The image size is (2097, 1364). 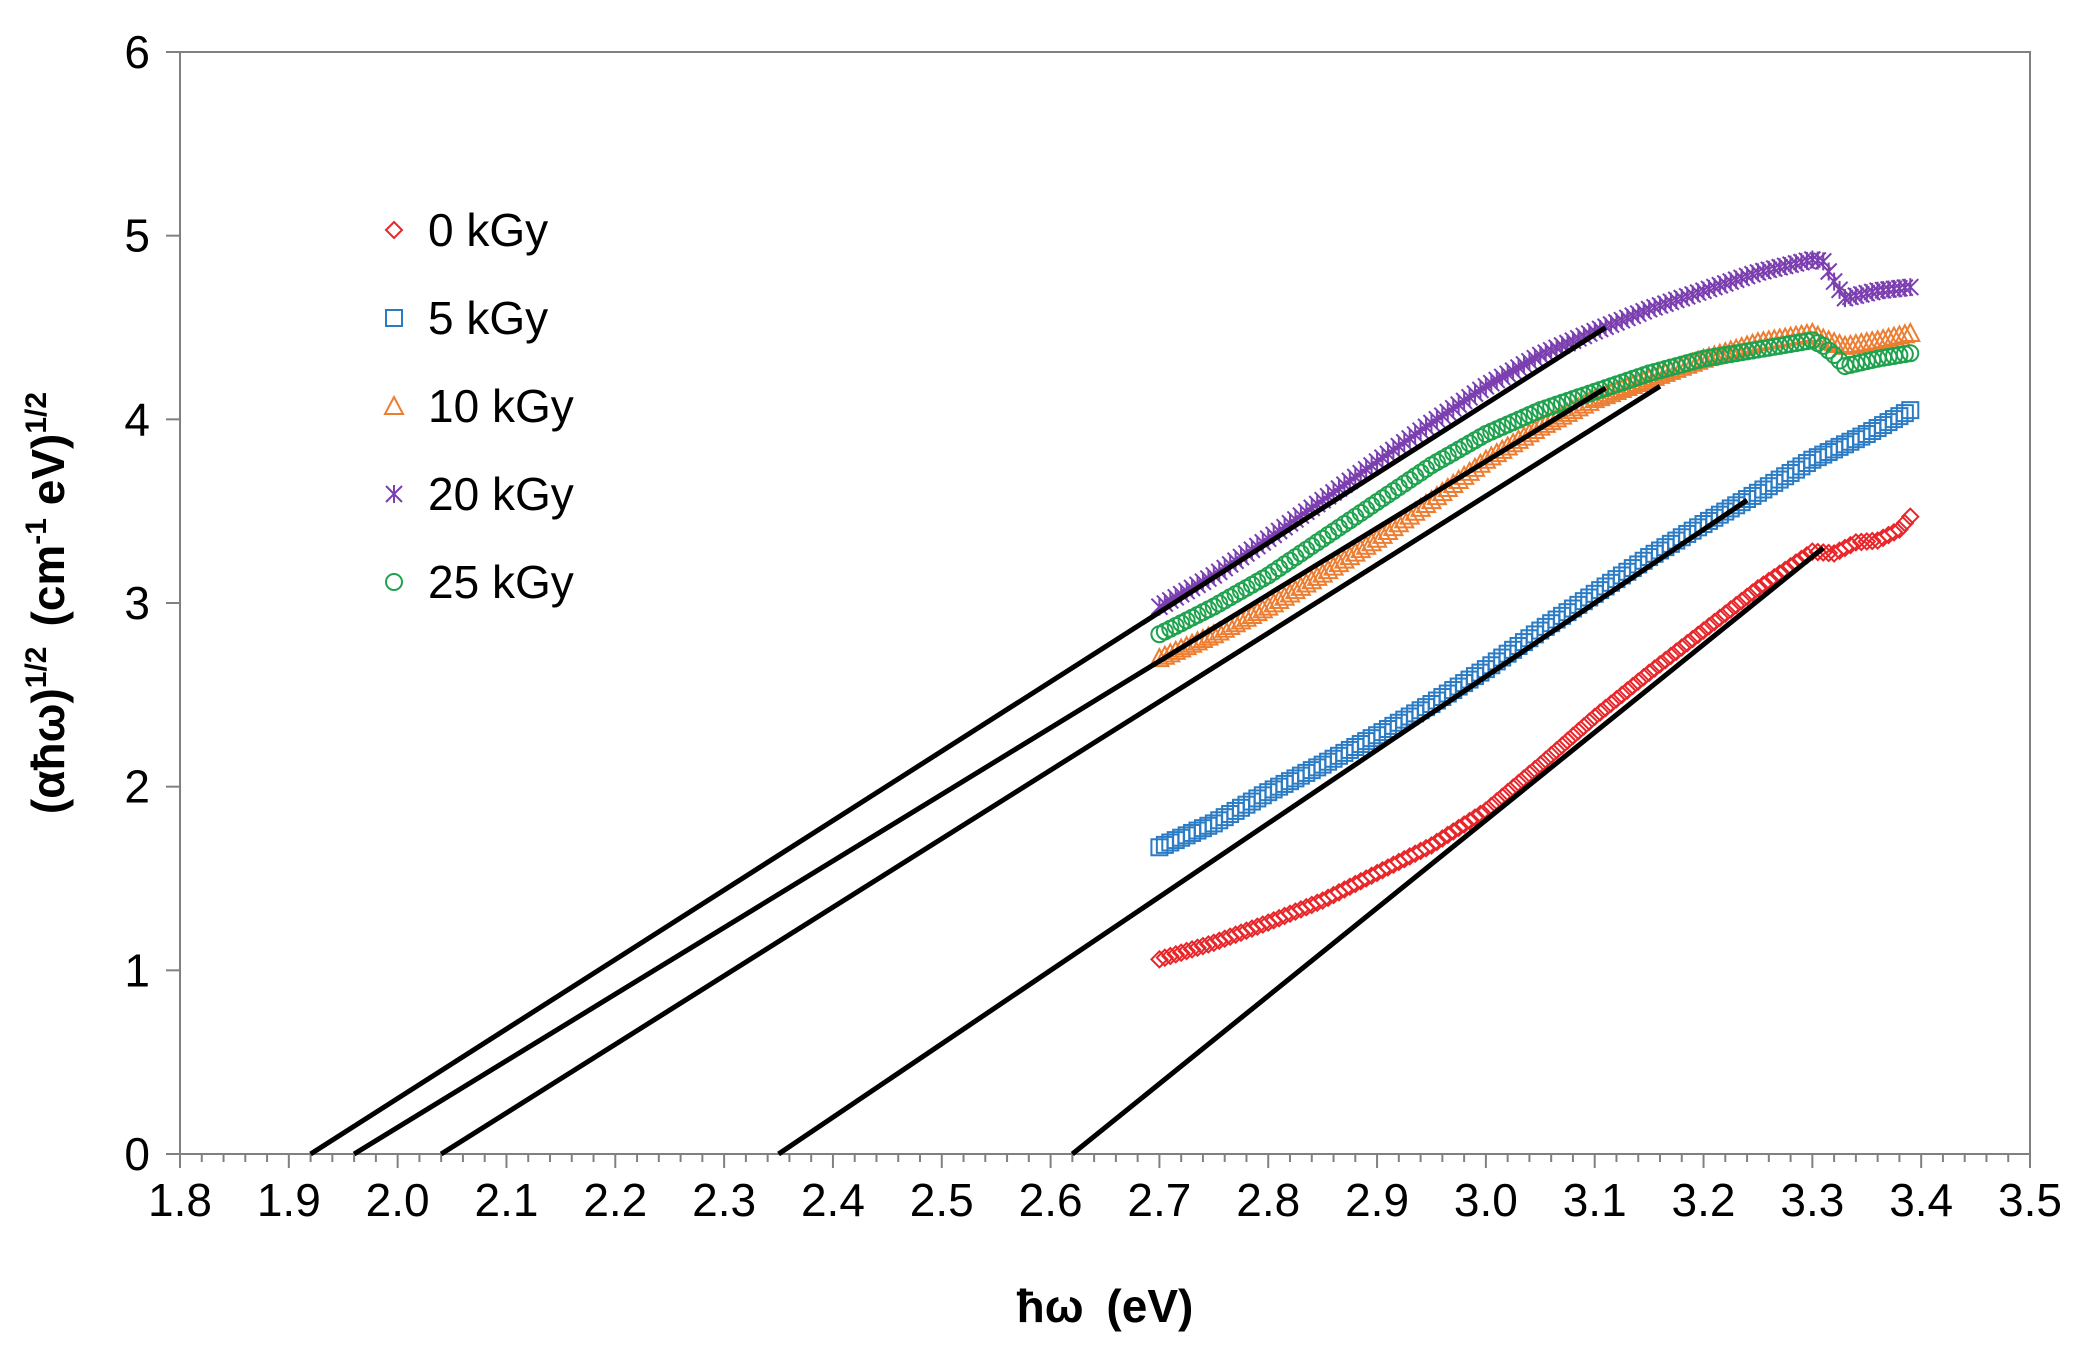 I want to click on x-tick-label: 3.3, so click(x=1812, y=1200).